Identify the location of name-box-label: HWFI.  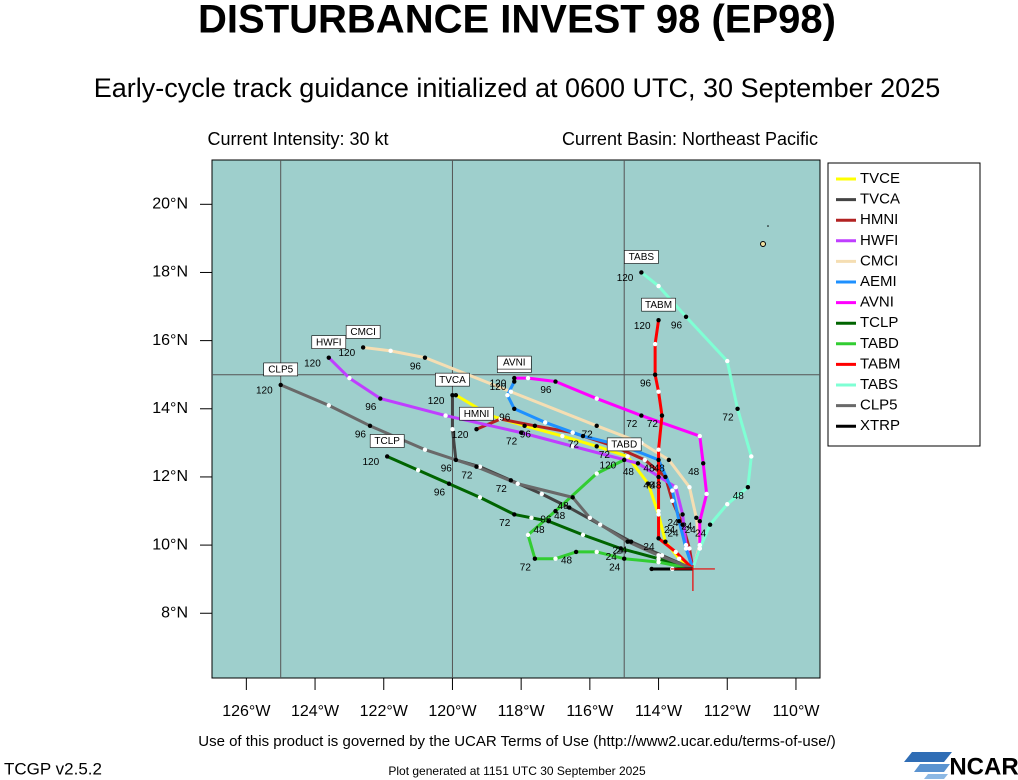
(329, 342).